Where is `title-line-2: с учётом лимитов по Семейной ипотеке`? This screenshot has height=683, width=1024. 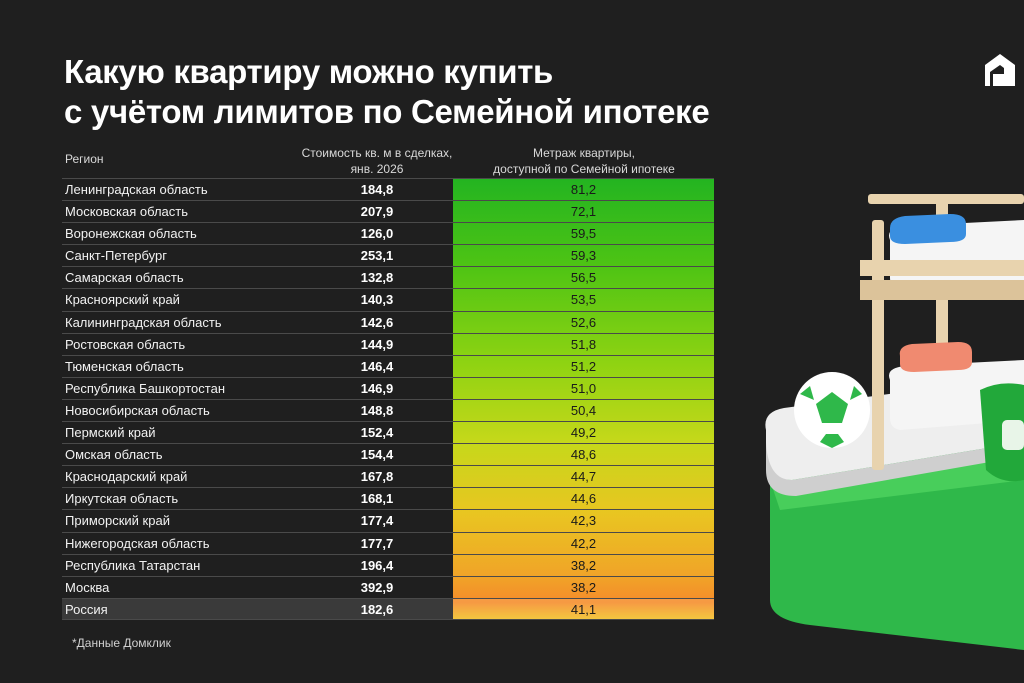 title-line-2: с учётом лимитов по Семейной ипотеке is located at coordinates (387, 111).